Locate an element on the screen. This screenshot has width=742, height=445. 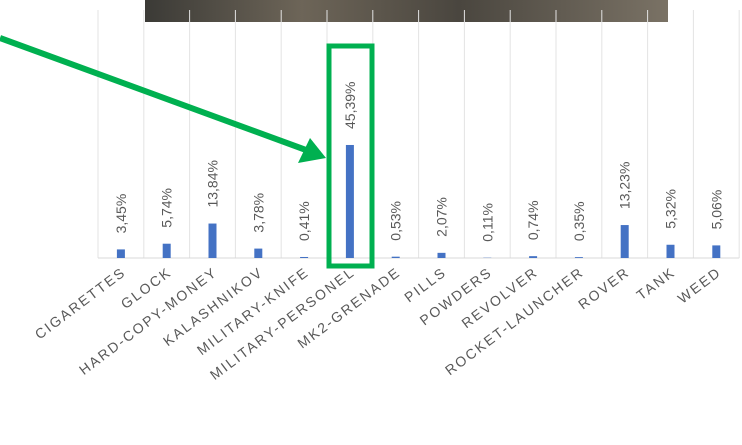
x-tick-label: CIGARETTES is located at coordinates (80, 303).